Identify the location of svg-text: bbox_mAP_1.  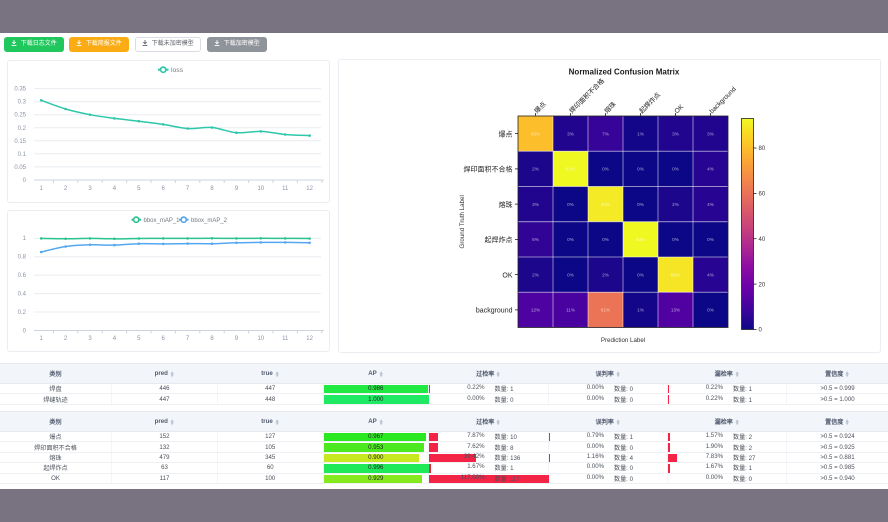
(162, 221).